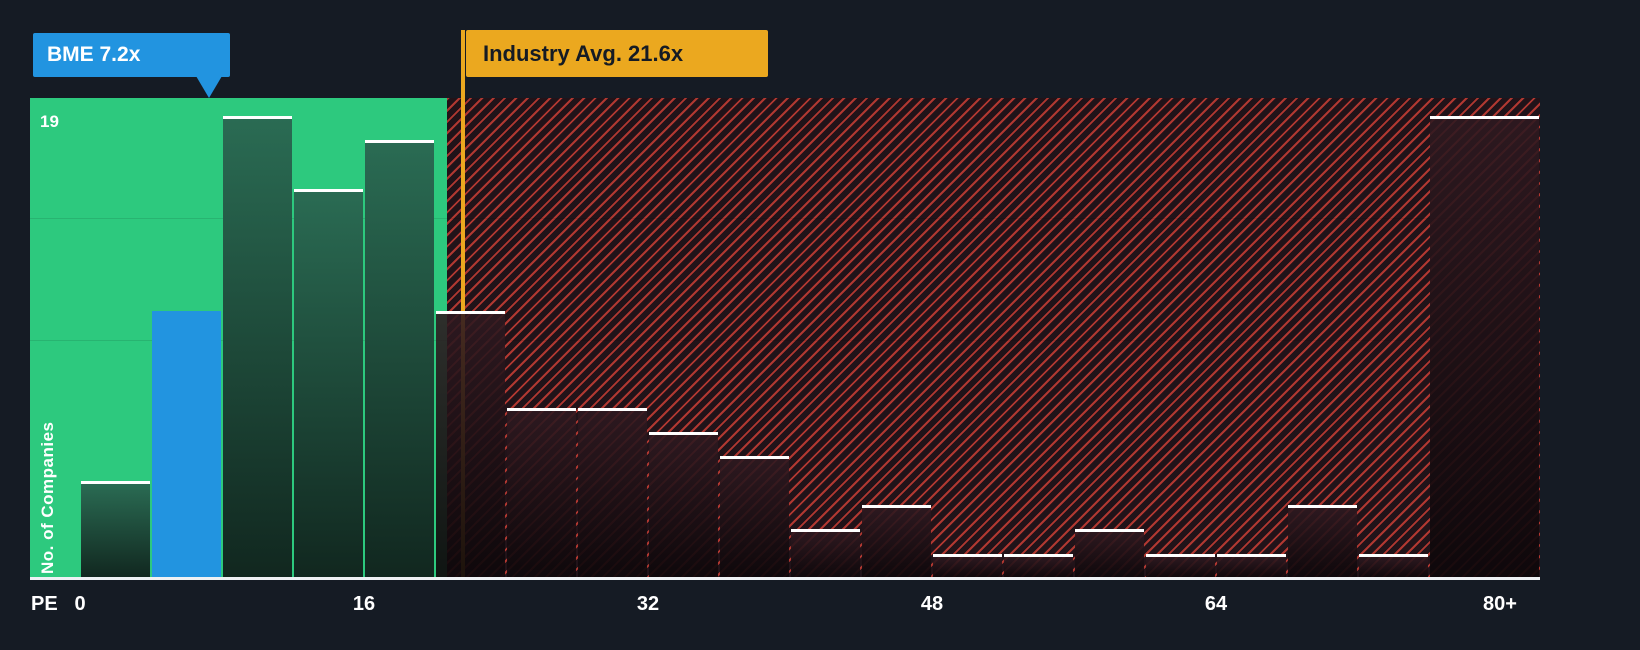  I want to click on y-axis-title: No. of Companies, so click(47, 497).